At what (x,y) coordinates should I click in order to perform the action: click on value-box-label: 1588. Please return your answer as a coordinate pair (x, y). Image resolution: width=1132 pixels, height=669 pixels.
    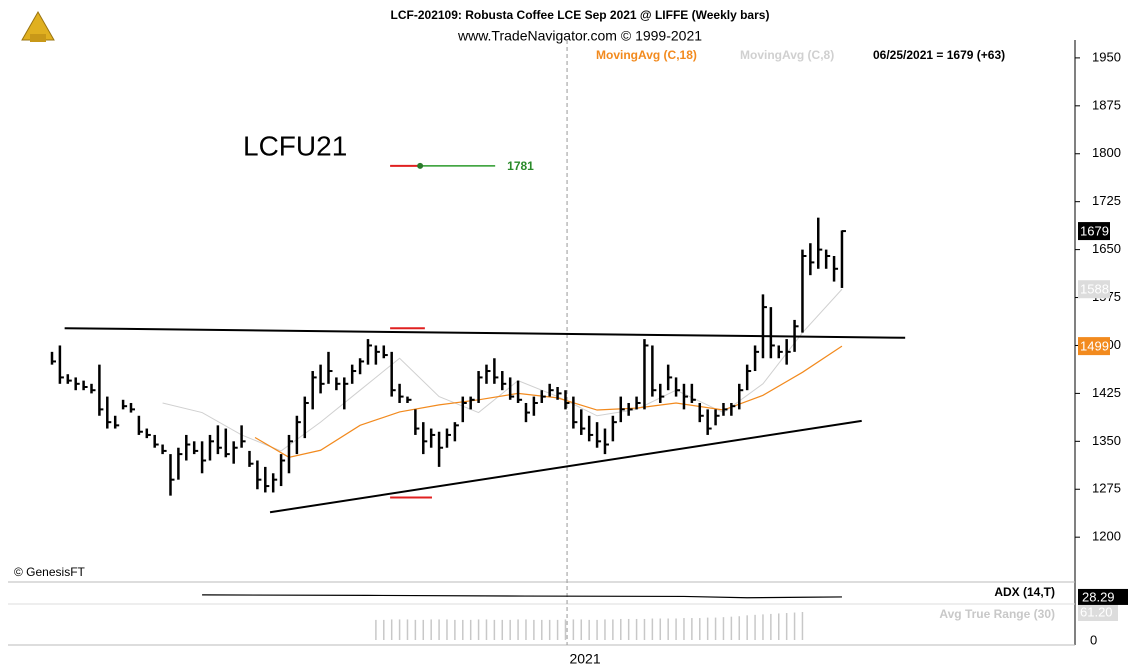
    Looking at the image, I should click on (1094, 289).